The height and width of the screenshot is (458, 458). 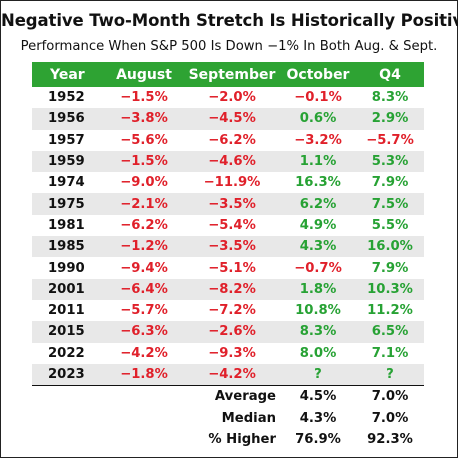 I want to click on table-row: 2001 −6.4% −8.2% 1.8% 10.3%, so click(x=228, y=289).